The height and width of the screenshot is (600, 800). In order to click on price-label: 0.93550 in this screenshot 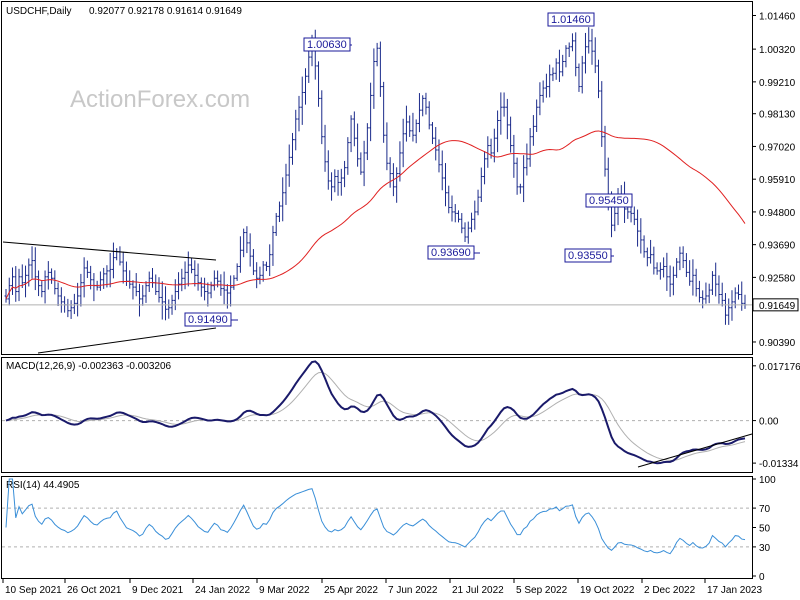, I will do `click(589, 255)`.